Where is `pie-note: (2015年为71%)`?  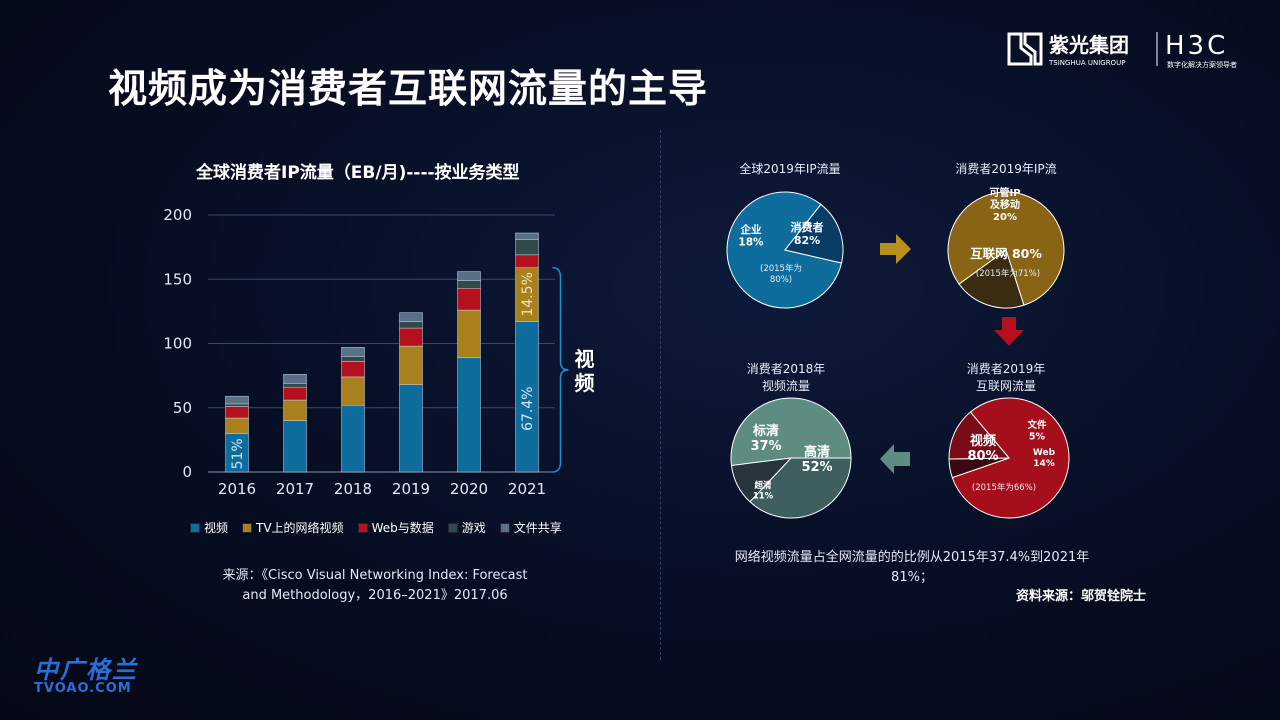
pie-note: (2015年为71%) is located at coordinates (1008, 273).